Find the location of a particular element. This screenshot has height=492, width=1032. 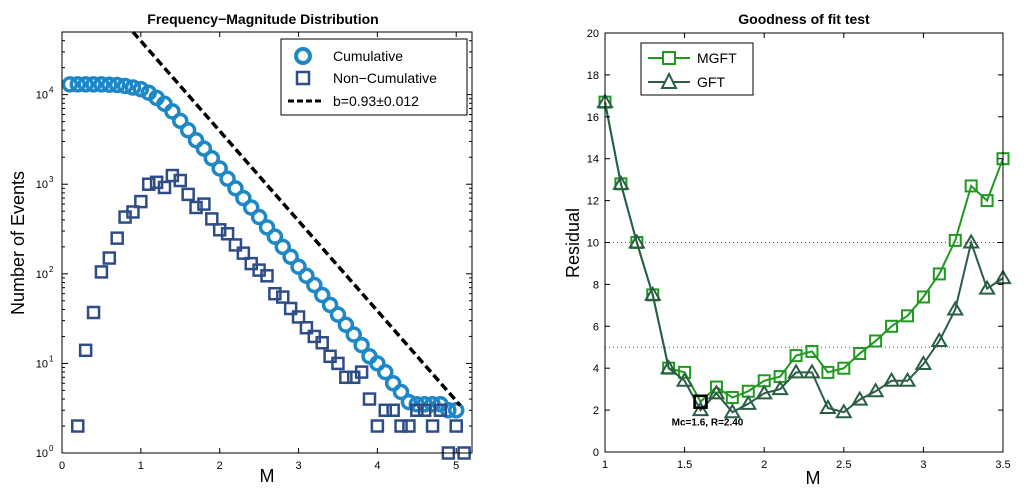

y-tick-exponent: 1 is located at coordinates (51, 358).